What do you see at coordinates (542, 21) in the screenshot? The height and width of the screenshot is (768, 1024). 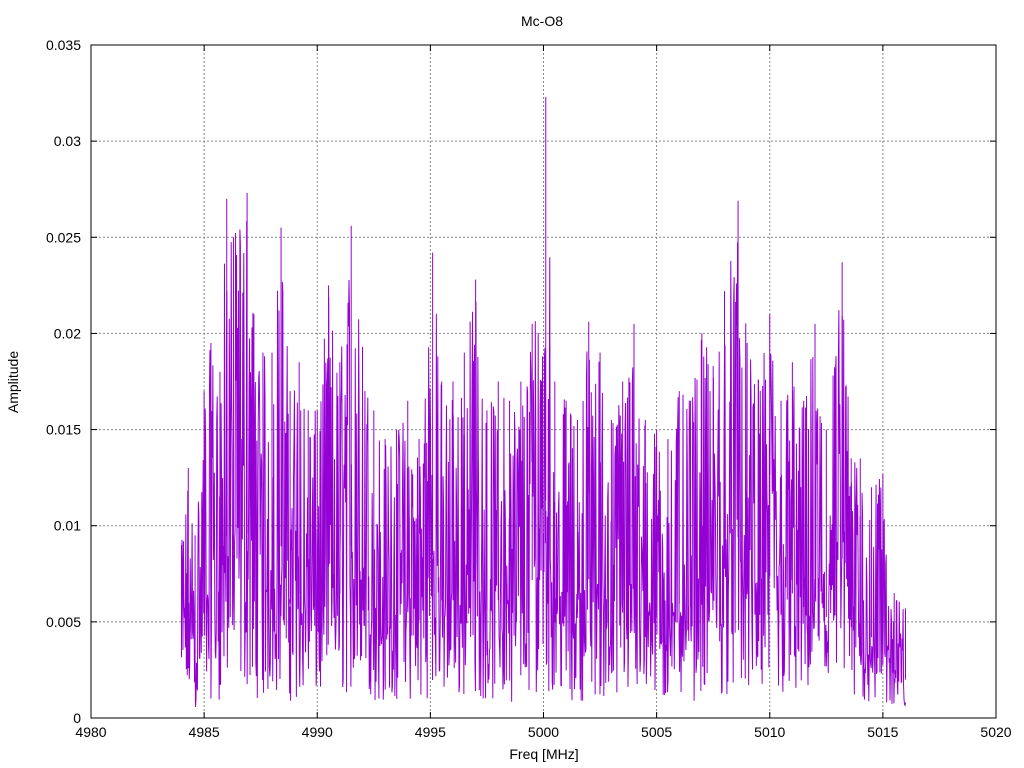 I see `chart-title: Mc-O8` at bounding box center [542, 21].